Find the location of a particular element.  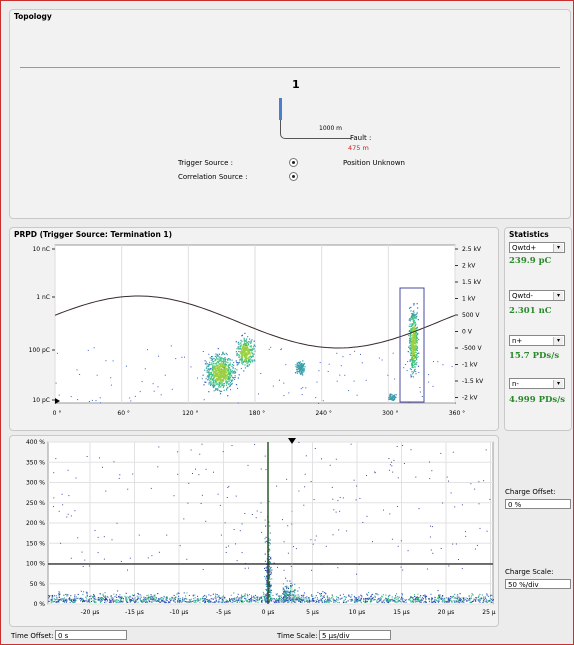

correlation-source-radio is located at coordinates (293, 176).